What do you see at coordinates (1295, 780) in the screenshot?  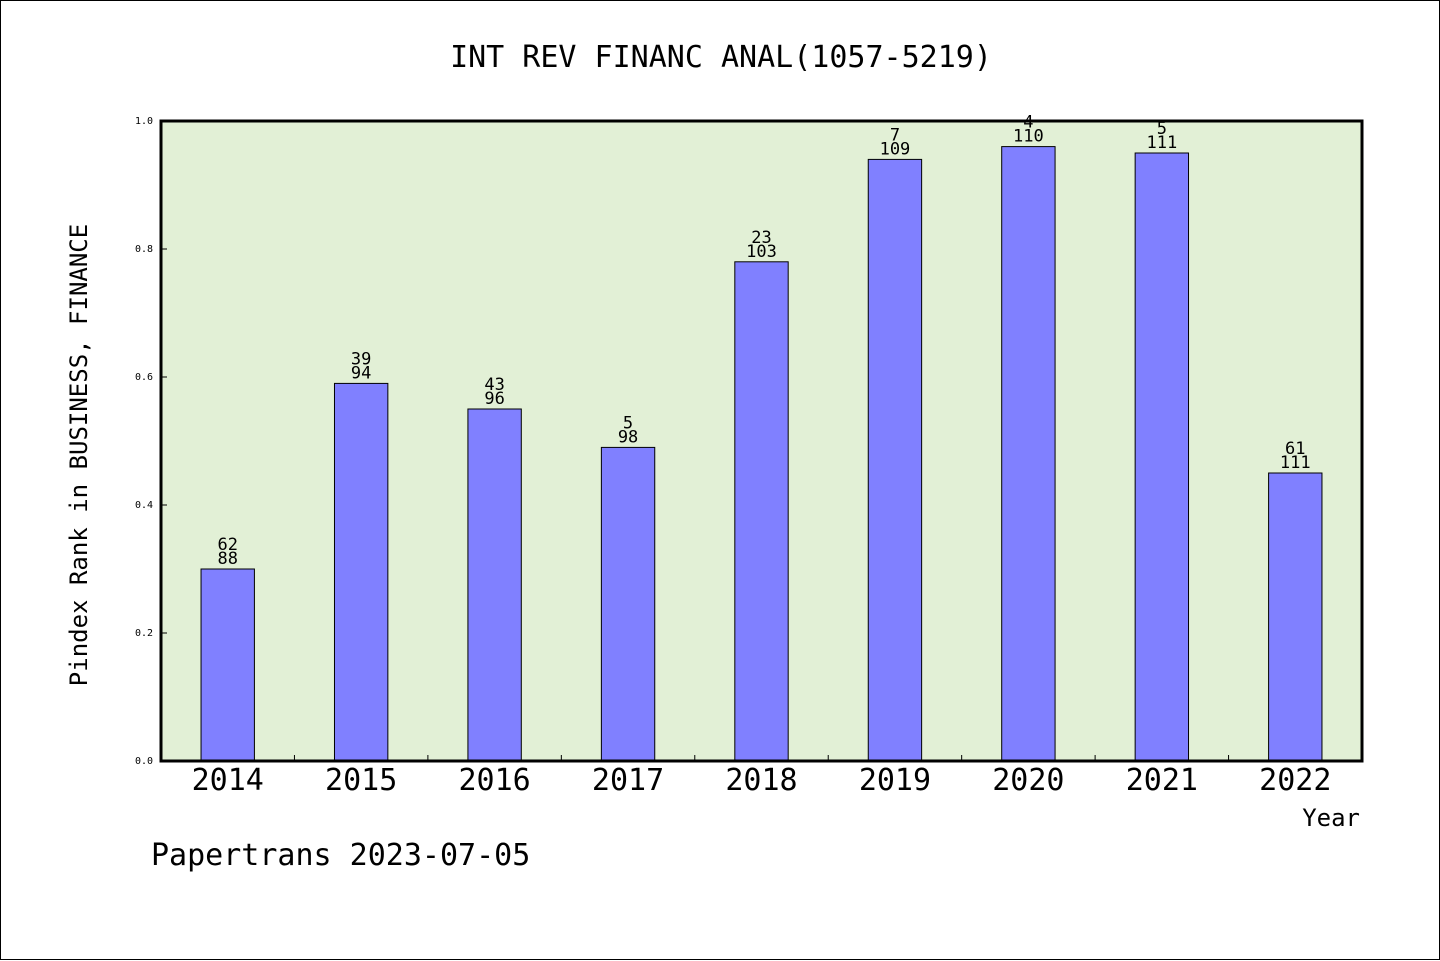 I see `x-tick-label: 2022` at bounding box center [1295, 780].